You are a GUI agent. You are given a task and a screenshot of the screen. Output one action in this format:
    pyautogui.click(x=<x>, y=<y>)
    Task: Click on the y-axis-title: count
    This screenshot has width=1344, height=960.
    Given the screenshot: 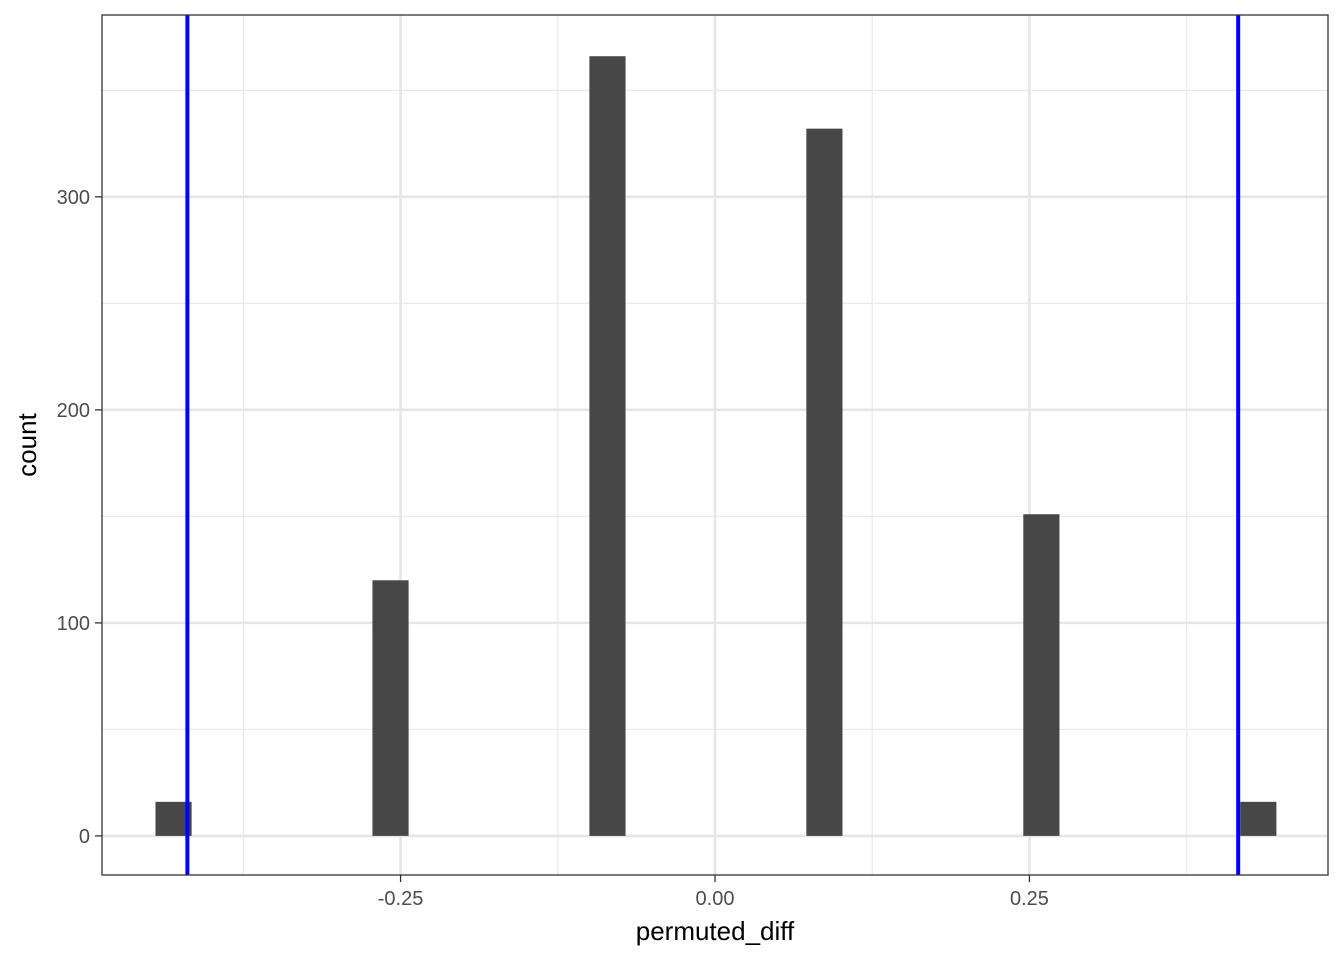 What is the action you would take?
    pyautogui.click(x=27, y=444)
    